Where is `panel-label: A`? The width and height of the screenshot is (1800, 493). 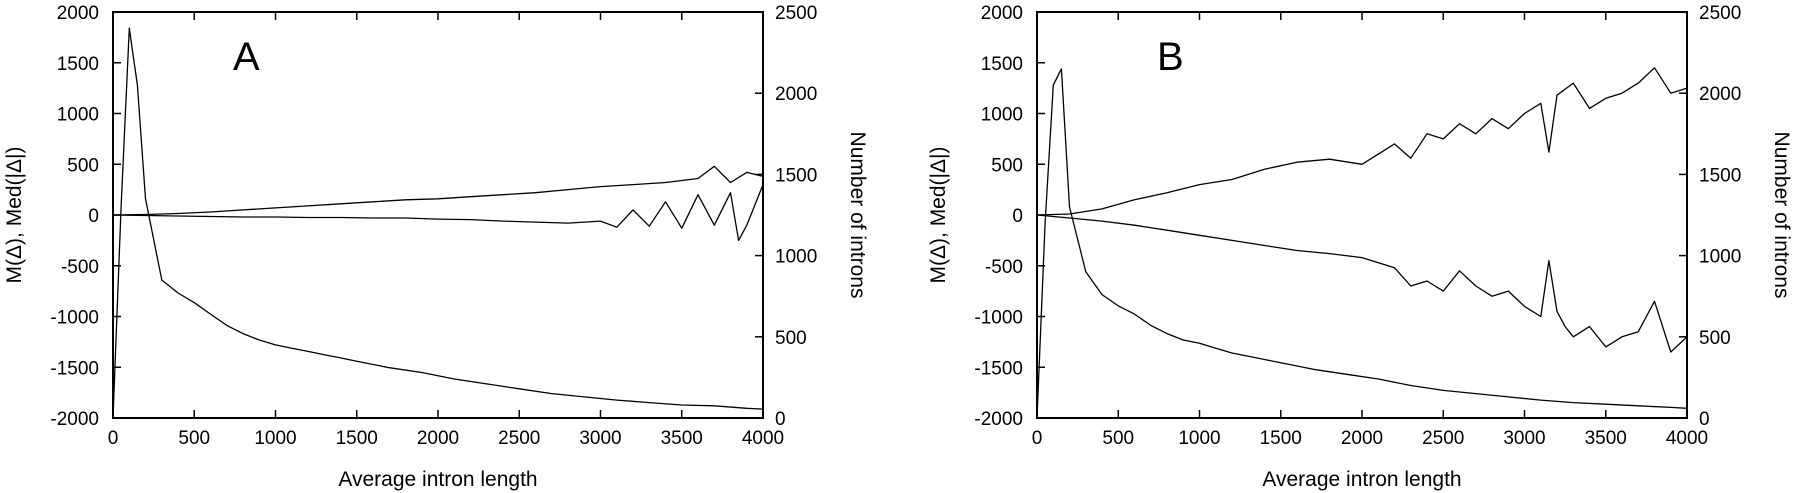 panel-label: A is located at coordinates (246, 57).